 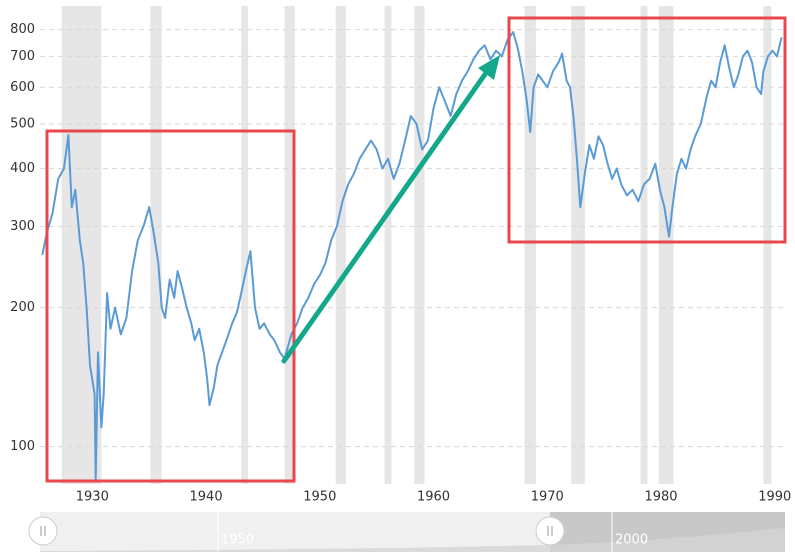 I want to click on x-tick-label: 1930, so click(x=92, y=497).